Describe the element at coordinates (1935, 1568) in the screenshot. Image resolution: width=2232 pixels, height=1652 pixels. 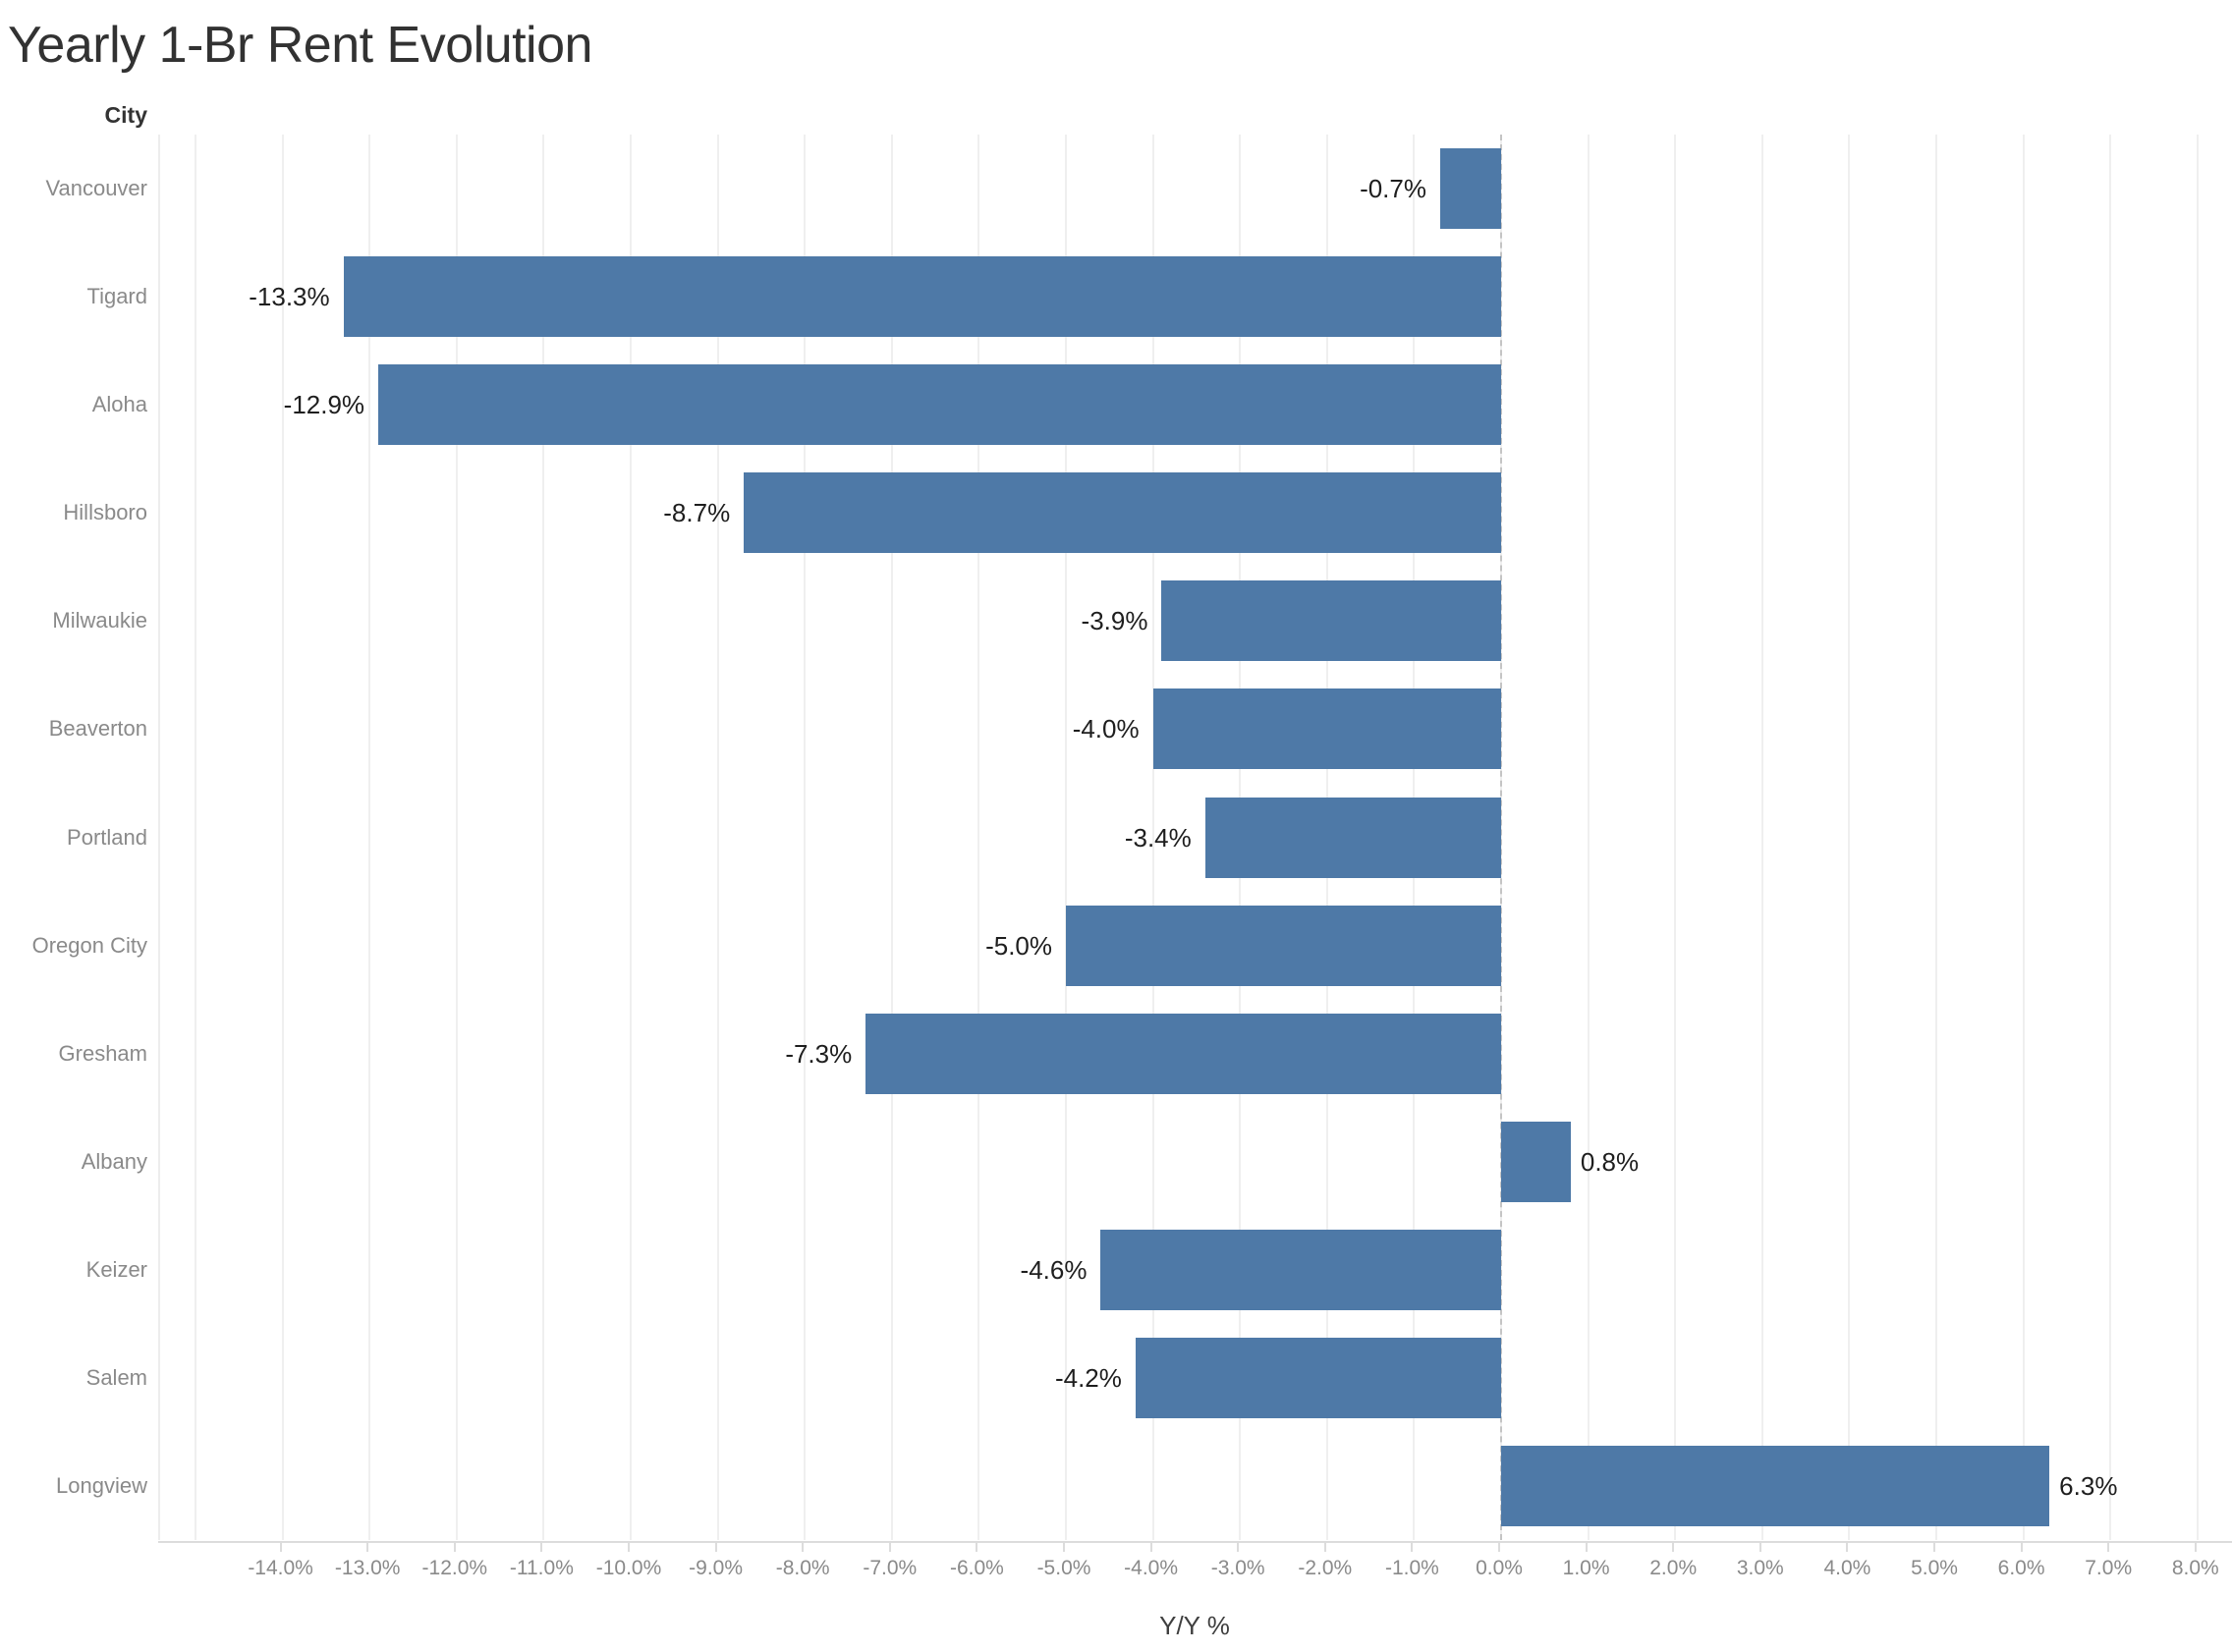
I see `x-axis-tick-label: 5.0%` at that location.